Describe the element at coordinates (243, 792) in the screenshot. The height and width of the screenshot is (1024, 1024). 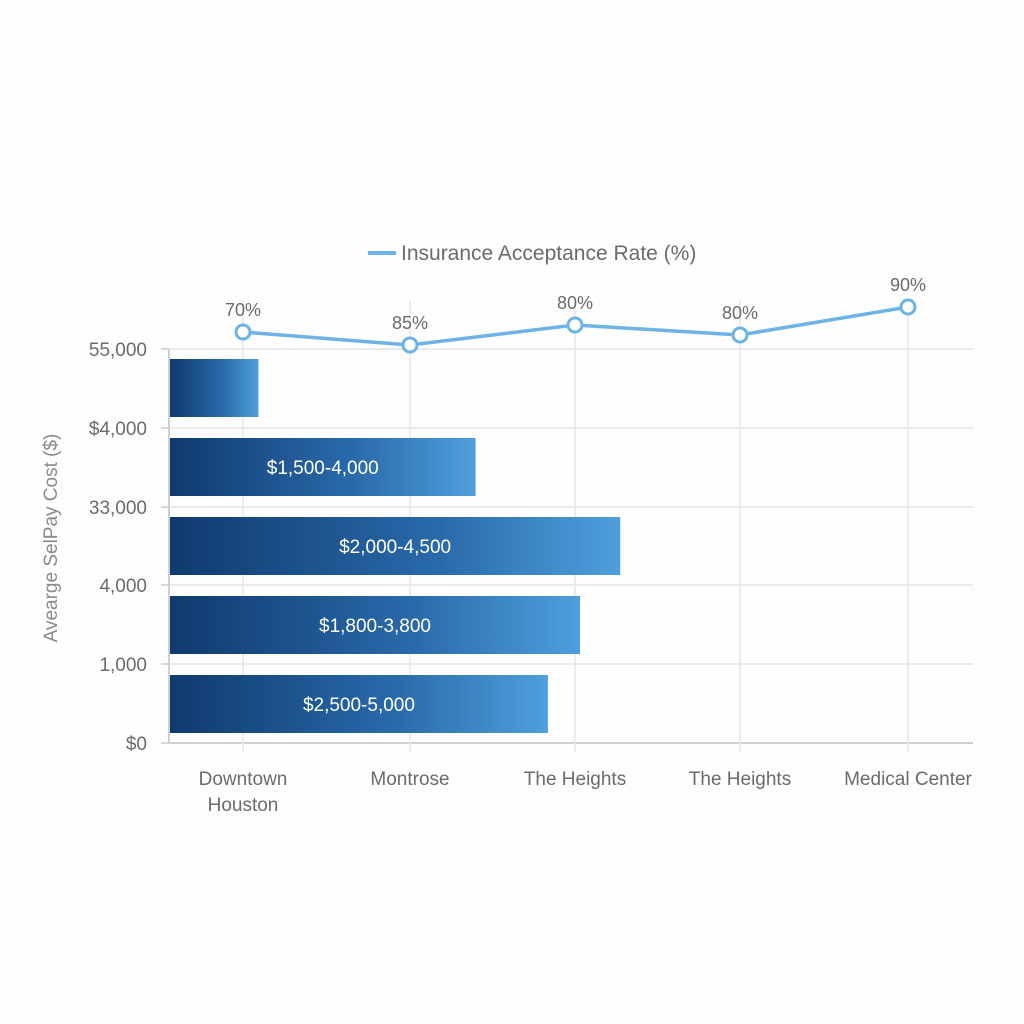
I see `x-tick-label: Downtown Houston` at that location.